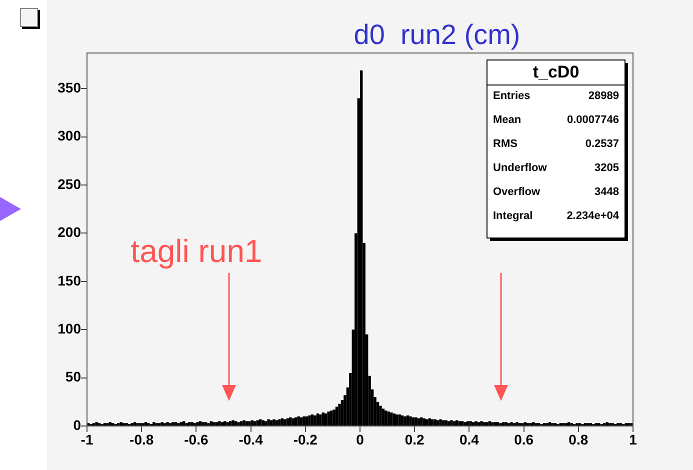 The image size is (693, 470). I want to click on y-tick-label: 100, so click(70, 328).